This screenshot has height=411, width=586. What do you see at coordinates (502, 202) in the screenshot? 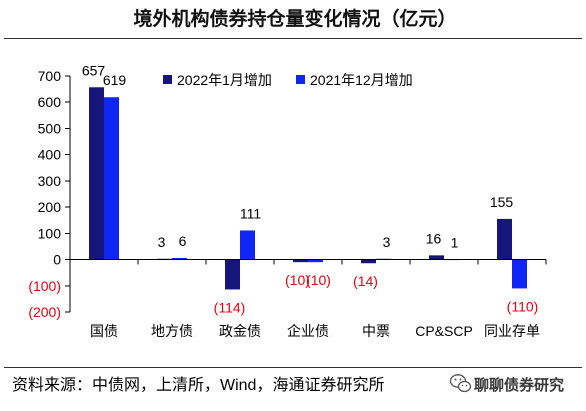
I see `data-label-series-1-category-7: 155` at bounding box center [502, 202].